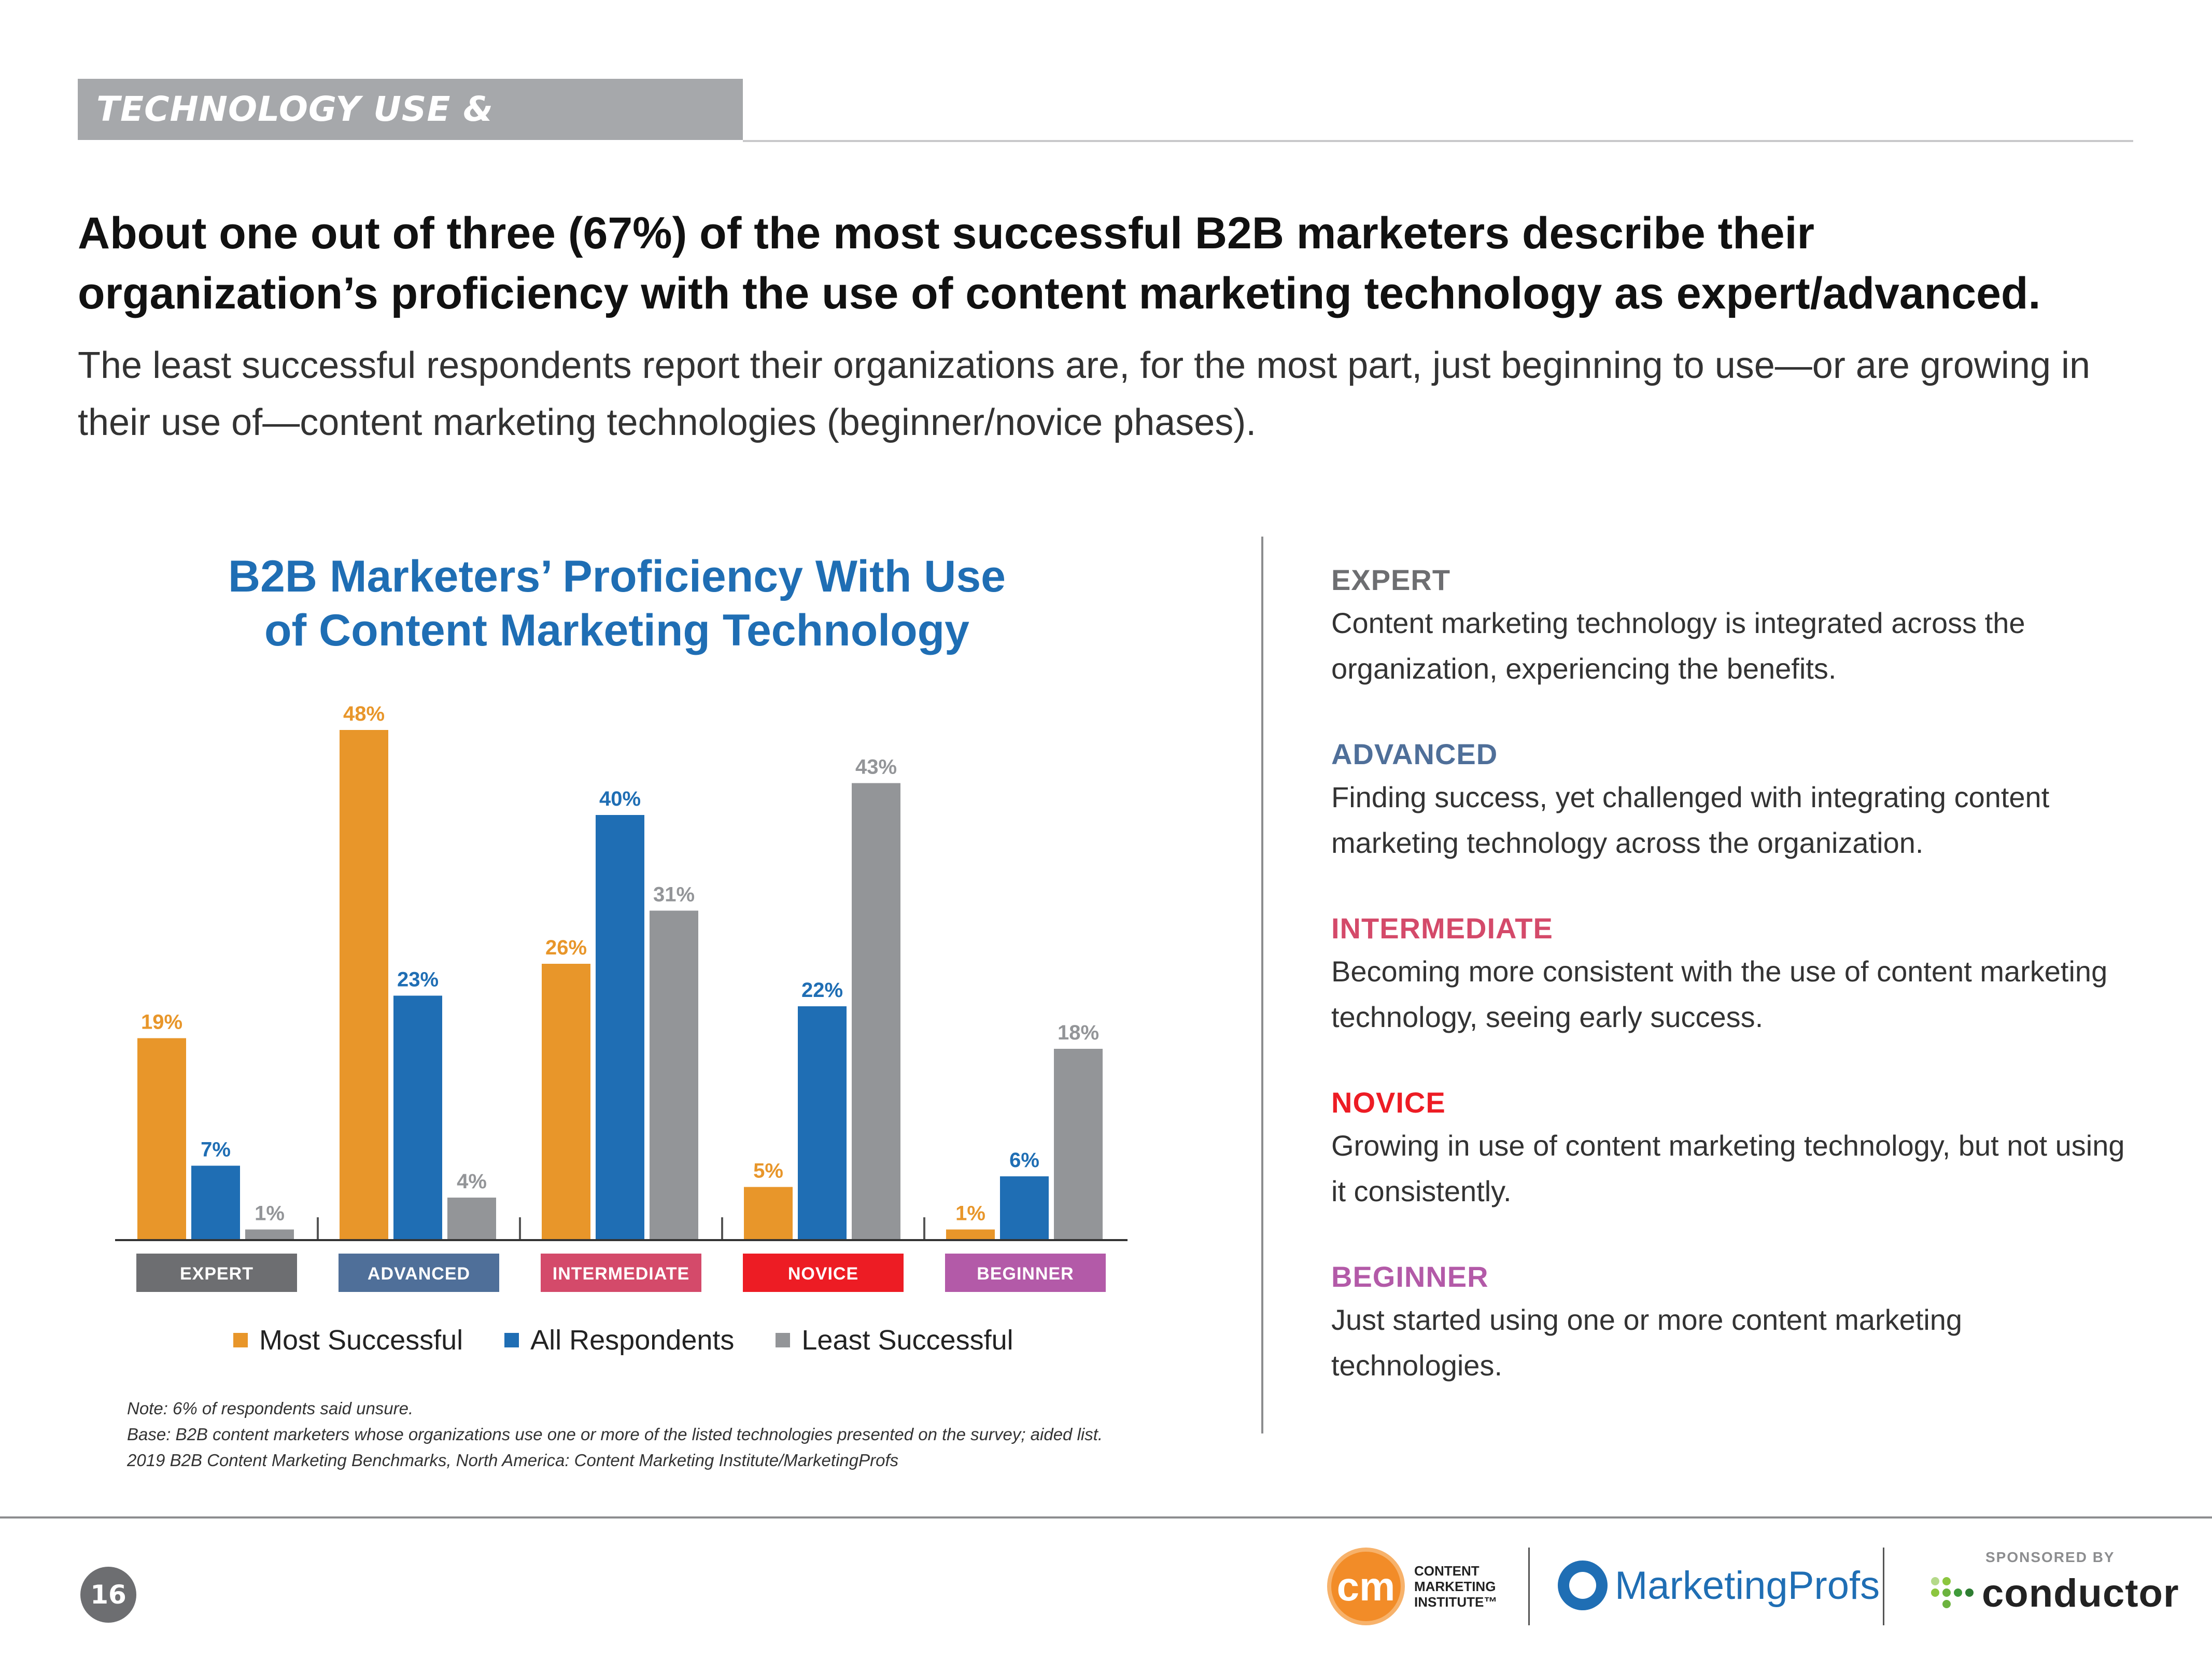 This screenshot has width=2212, height=1659. Describe the element at coordinates (617, 630) in the screenshot. I see `chart-title-line2: of Content Marketing Technology` at that location.